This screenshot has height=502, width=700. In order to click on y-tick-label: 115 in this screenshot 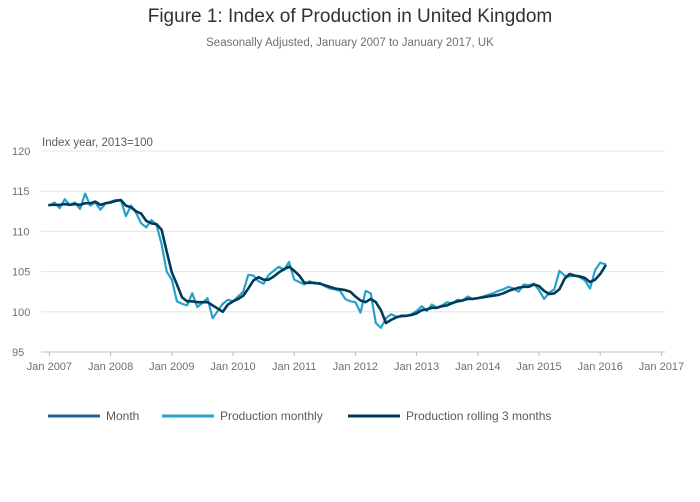, I will do `click(21, 192)`.